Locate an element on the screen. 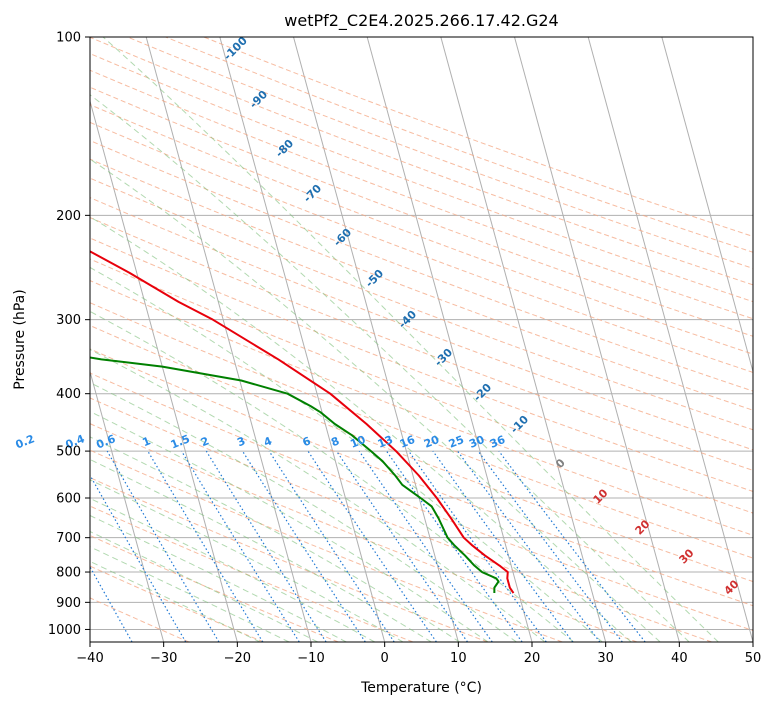 This screenshot has width=775, height=708. y-tick-label: 1000 is located at coordinates (64, 630).